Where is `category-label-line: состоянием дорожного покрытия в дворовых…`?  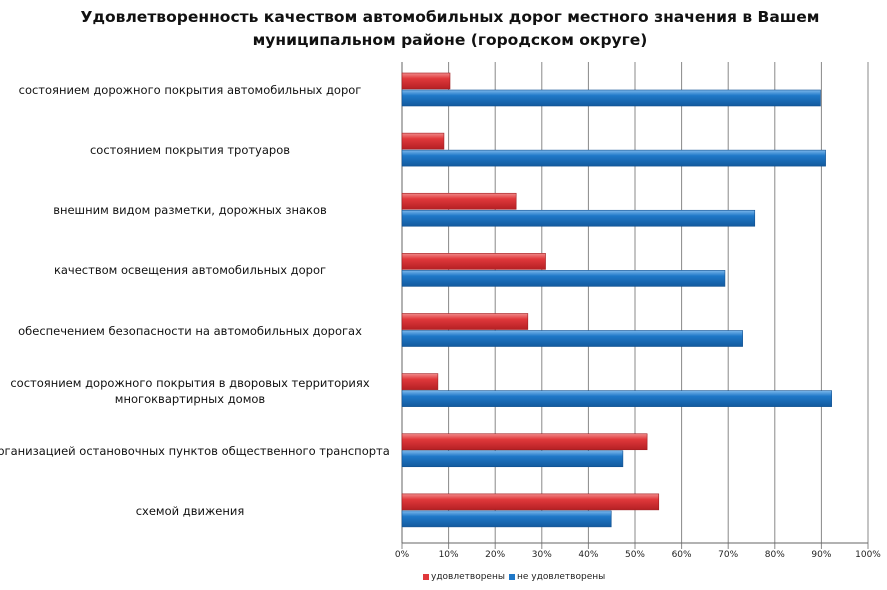
category-label-line: состоянием дорожного покрытия в дворовых… is located at coordinates (190, 382).